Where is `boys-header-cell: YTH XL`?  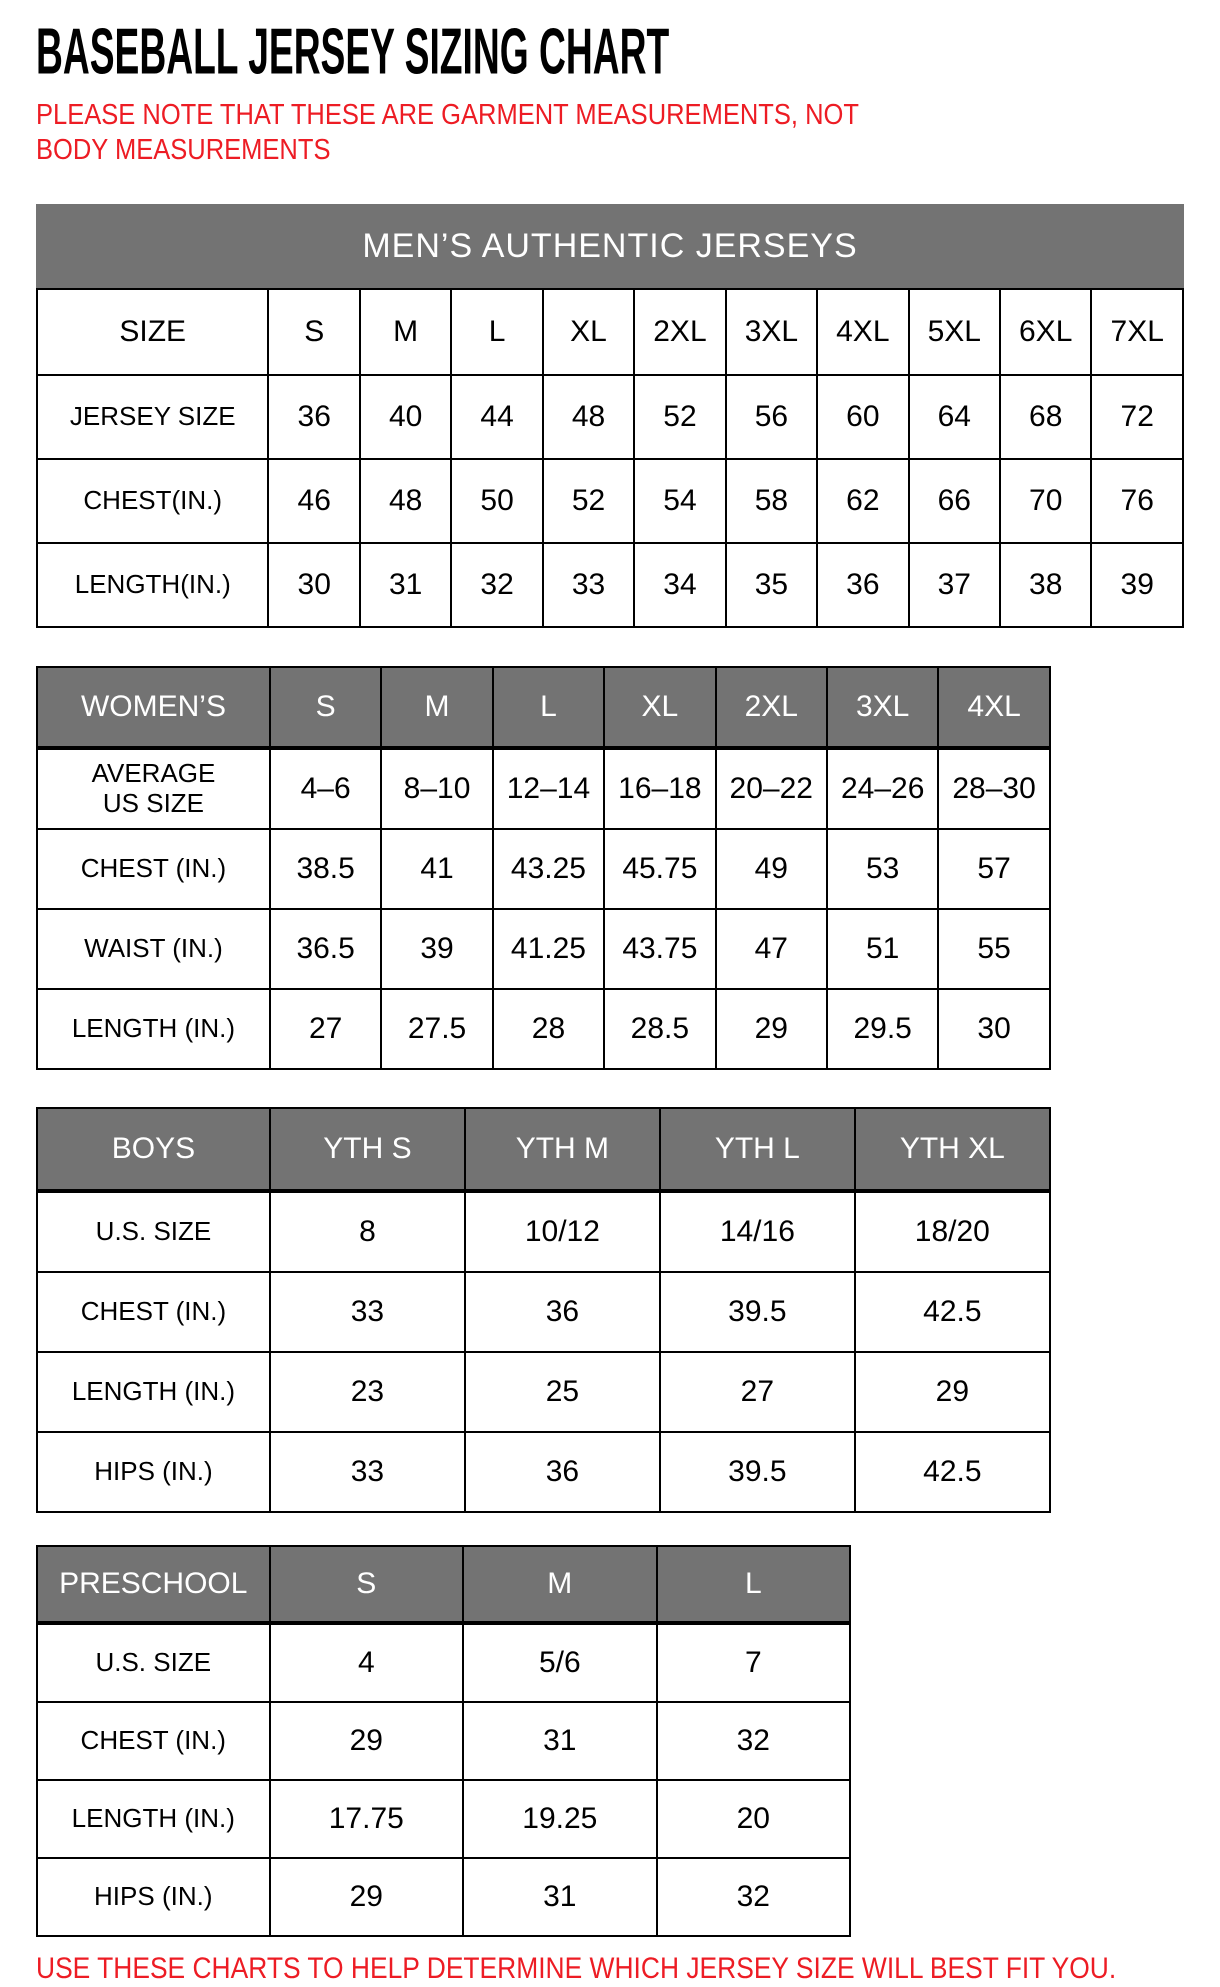
boys-header-cell: YTH XL is located at coordinates (952, 1149).